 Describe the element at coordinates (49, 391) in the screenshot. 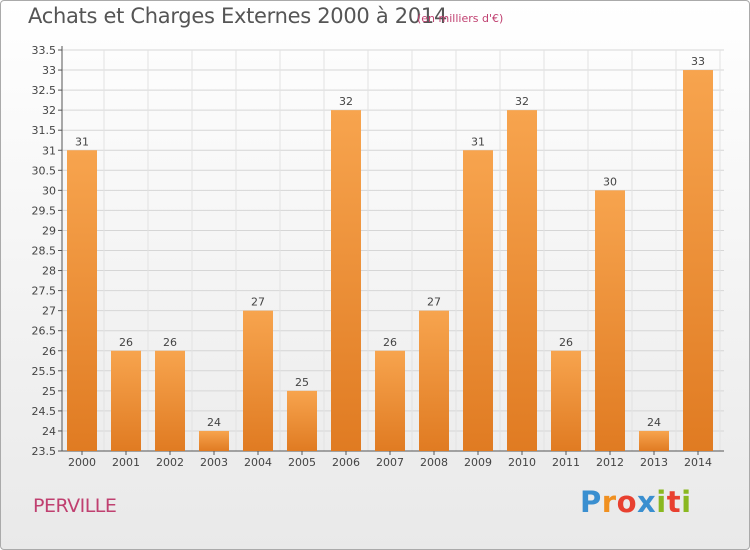

I see `y-tick-label: 25` at that location.